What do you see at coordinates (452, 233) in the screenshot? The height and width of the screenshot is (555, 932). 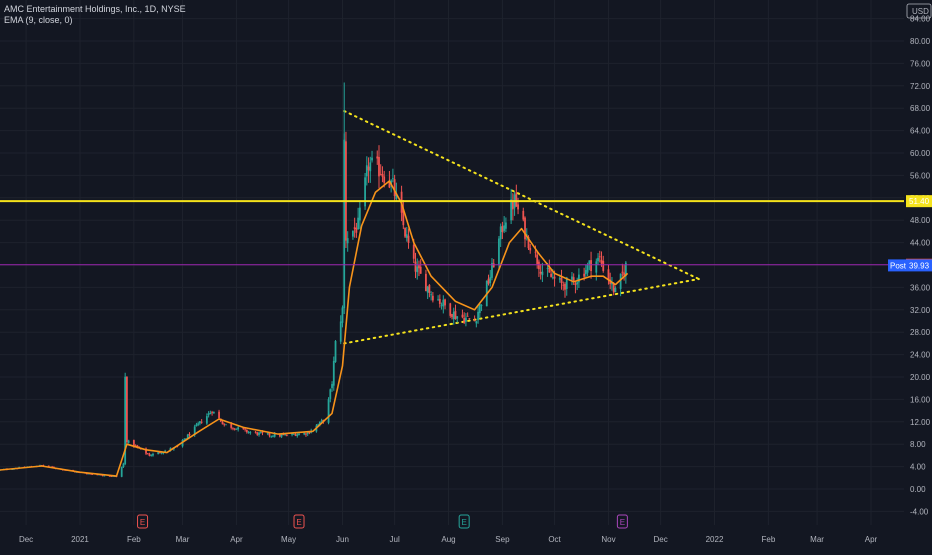 I see `price-levels` at bounding box center [452, 233].